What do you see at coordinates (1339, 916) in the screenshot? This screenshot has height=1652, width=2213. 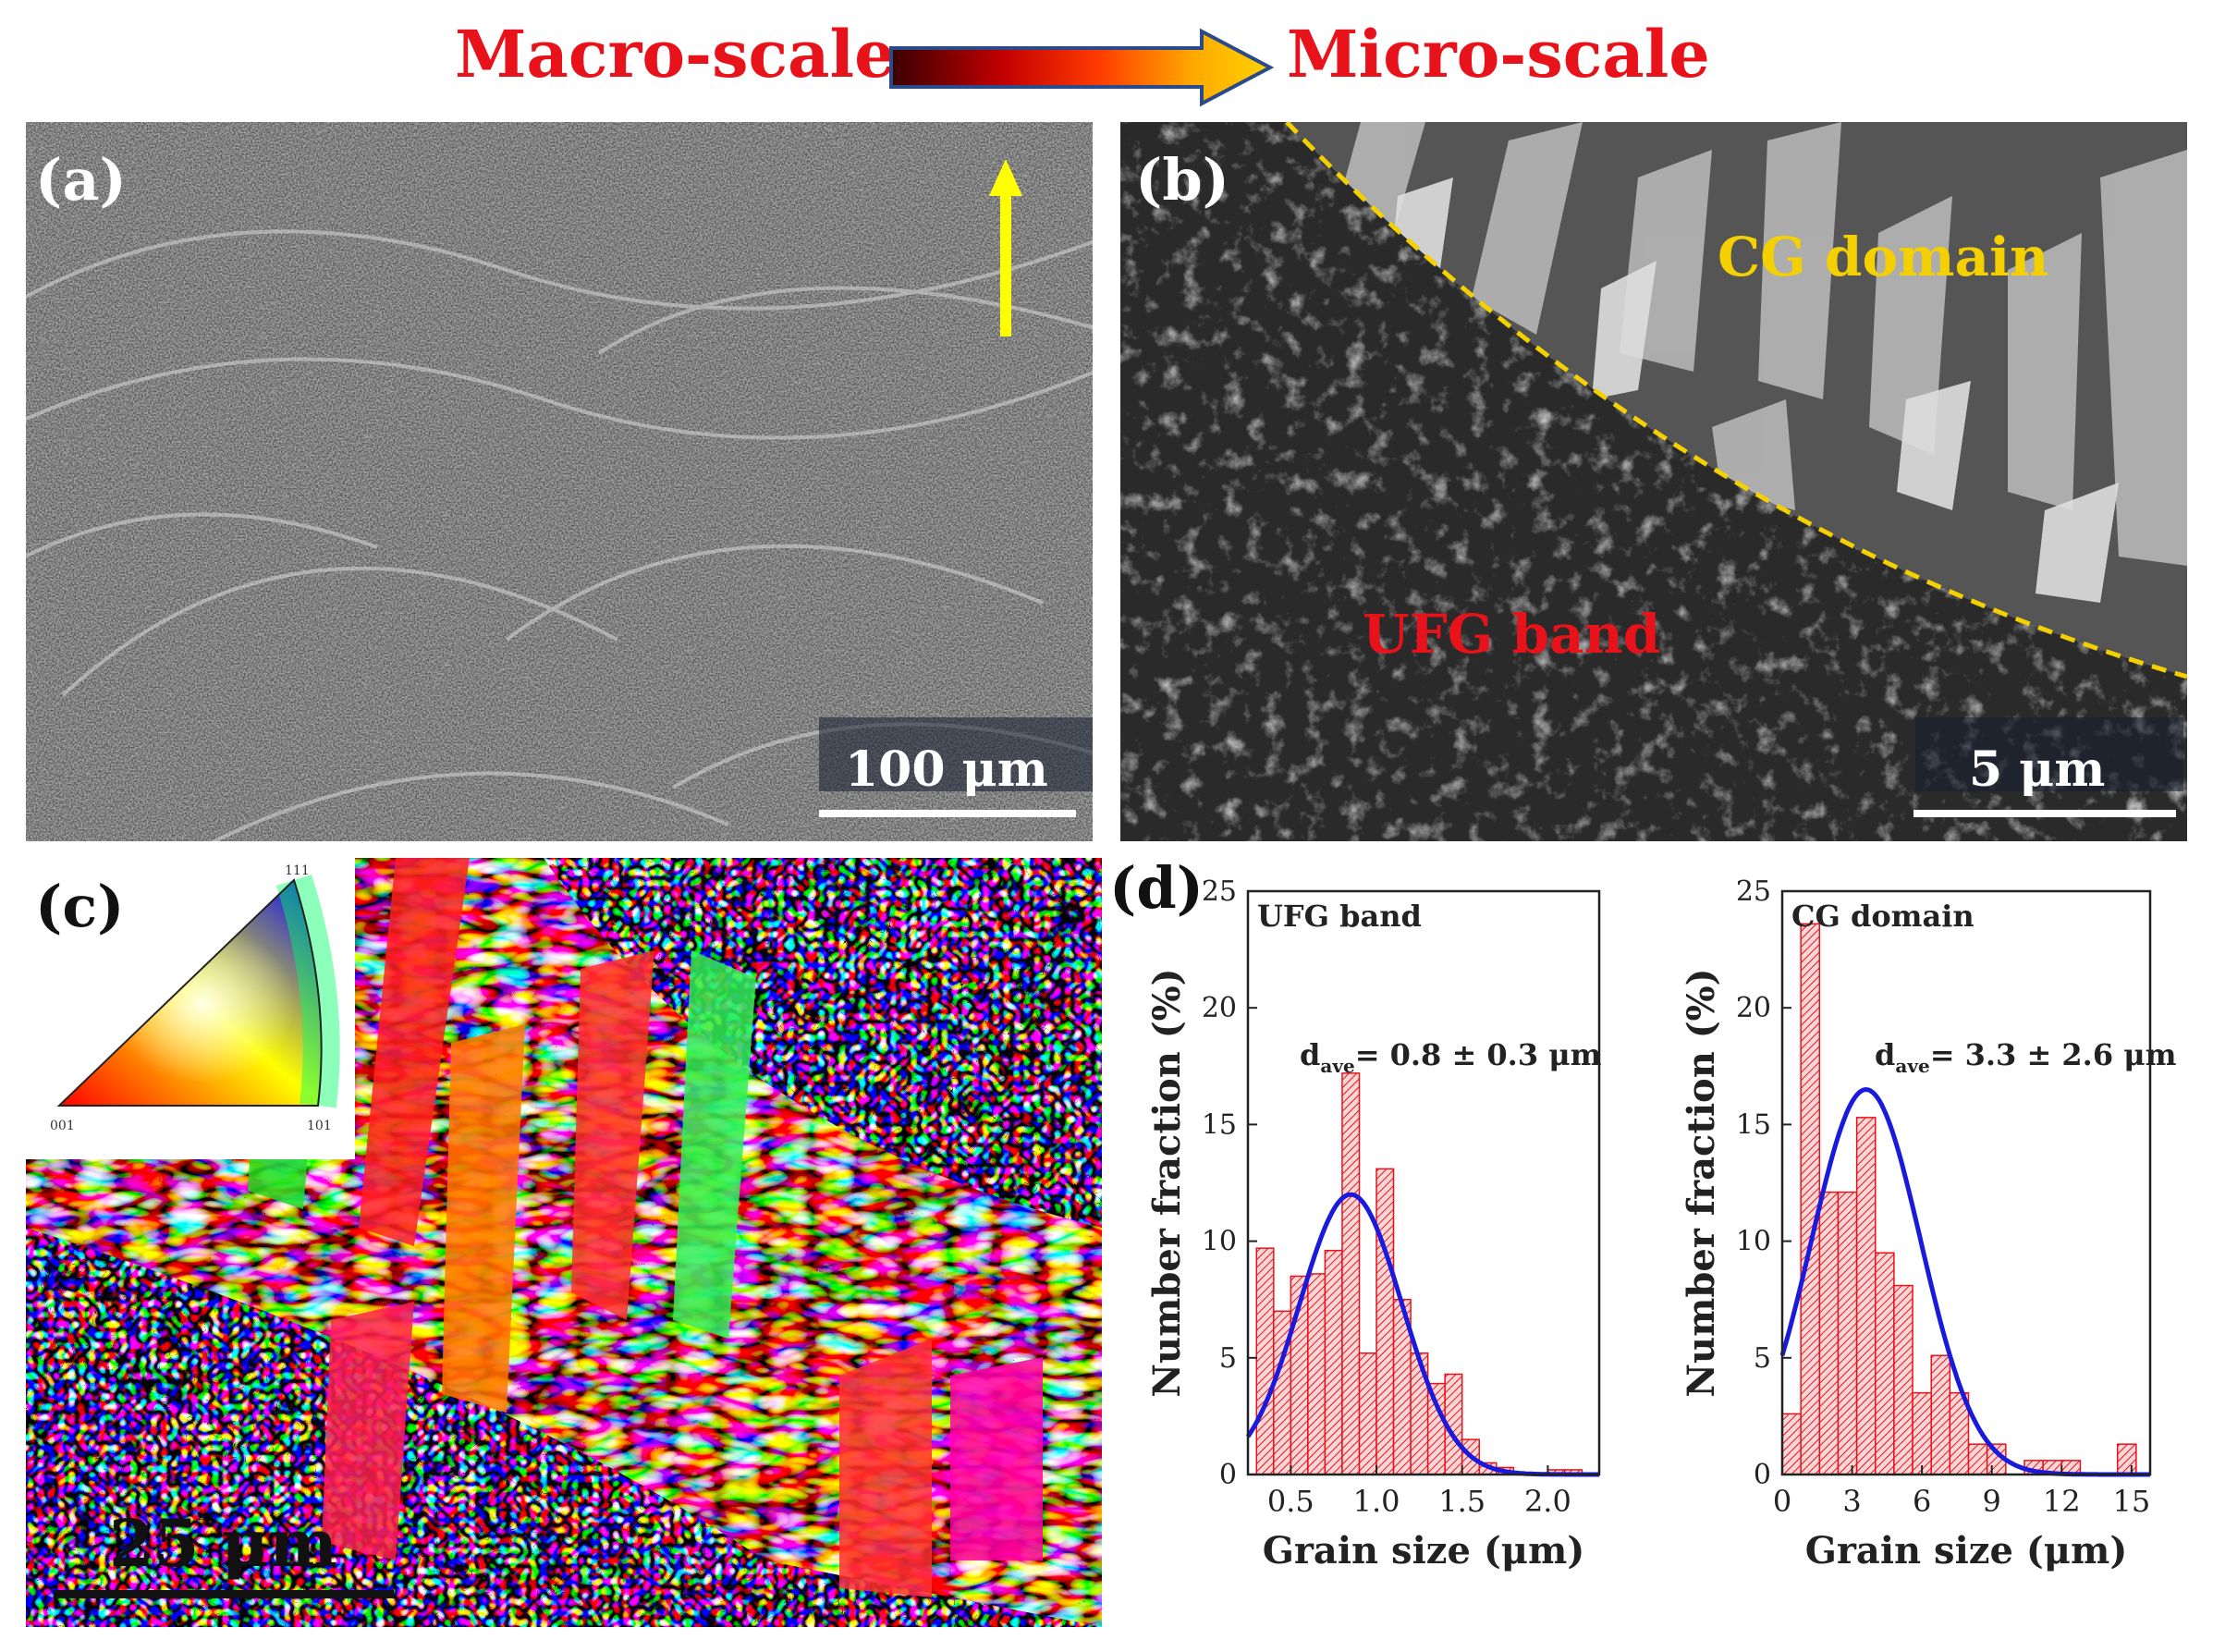 I see `chart-title: UFG band` at bounding box center [1339, 916].